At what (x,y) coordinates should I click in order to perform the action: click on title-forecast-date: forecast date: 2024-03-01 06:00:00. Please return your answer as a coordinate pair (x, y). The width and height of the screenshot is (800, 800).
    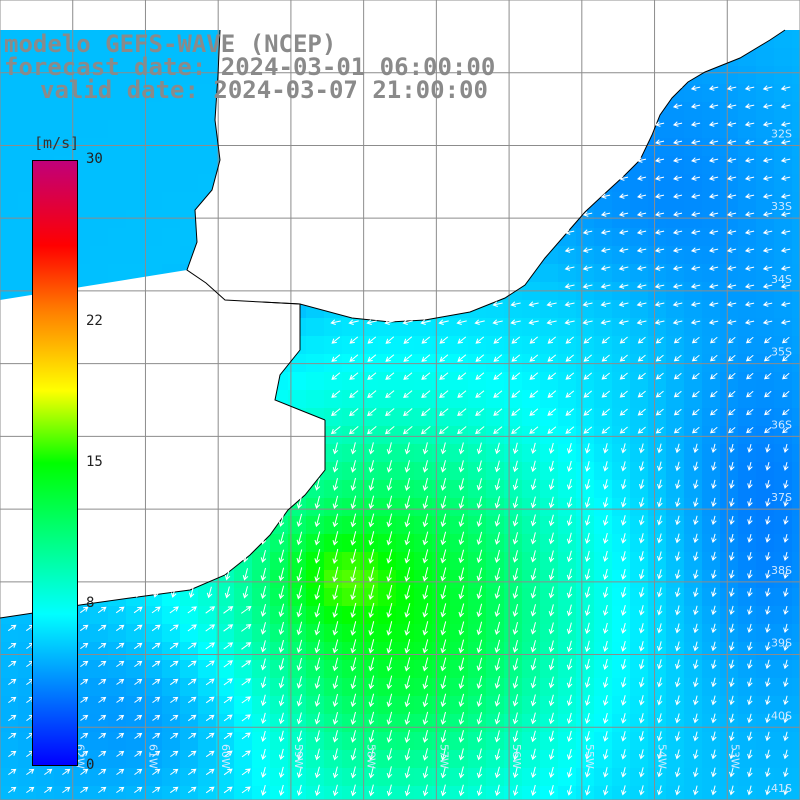
    Looking at the image, I should click on (250, 67).